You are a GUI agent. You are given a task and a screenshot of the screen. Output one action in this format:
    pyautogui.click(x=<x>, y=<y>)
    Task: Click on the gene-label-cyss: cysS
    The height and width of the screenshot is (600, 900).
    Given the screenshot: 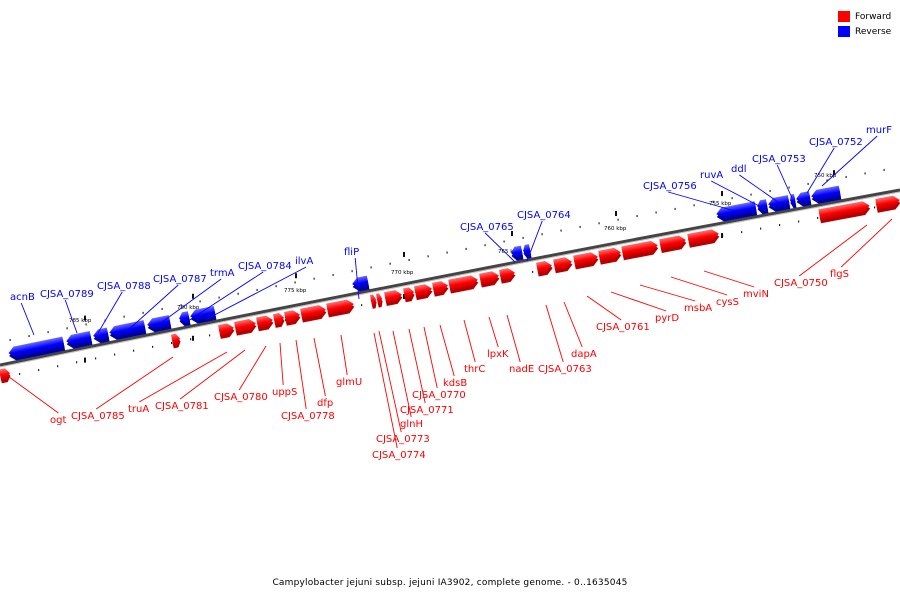 What is the action you would take?
    pyautogui.click(x=727, y=302)
    